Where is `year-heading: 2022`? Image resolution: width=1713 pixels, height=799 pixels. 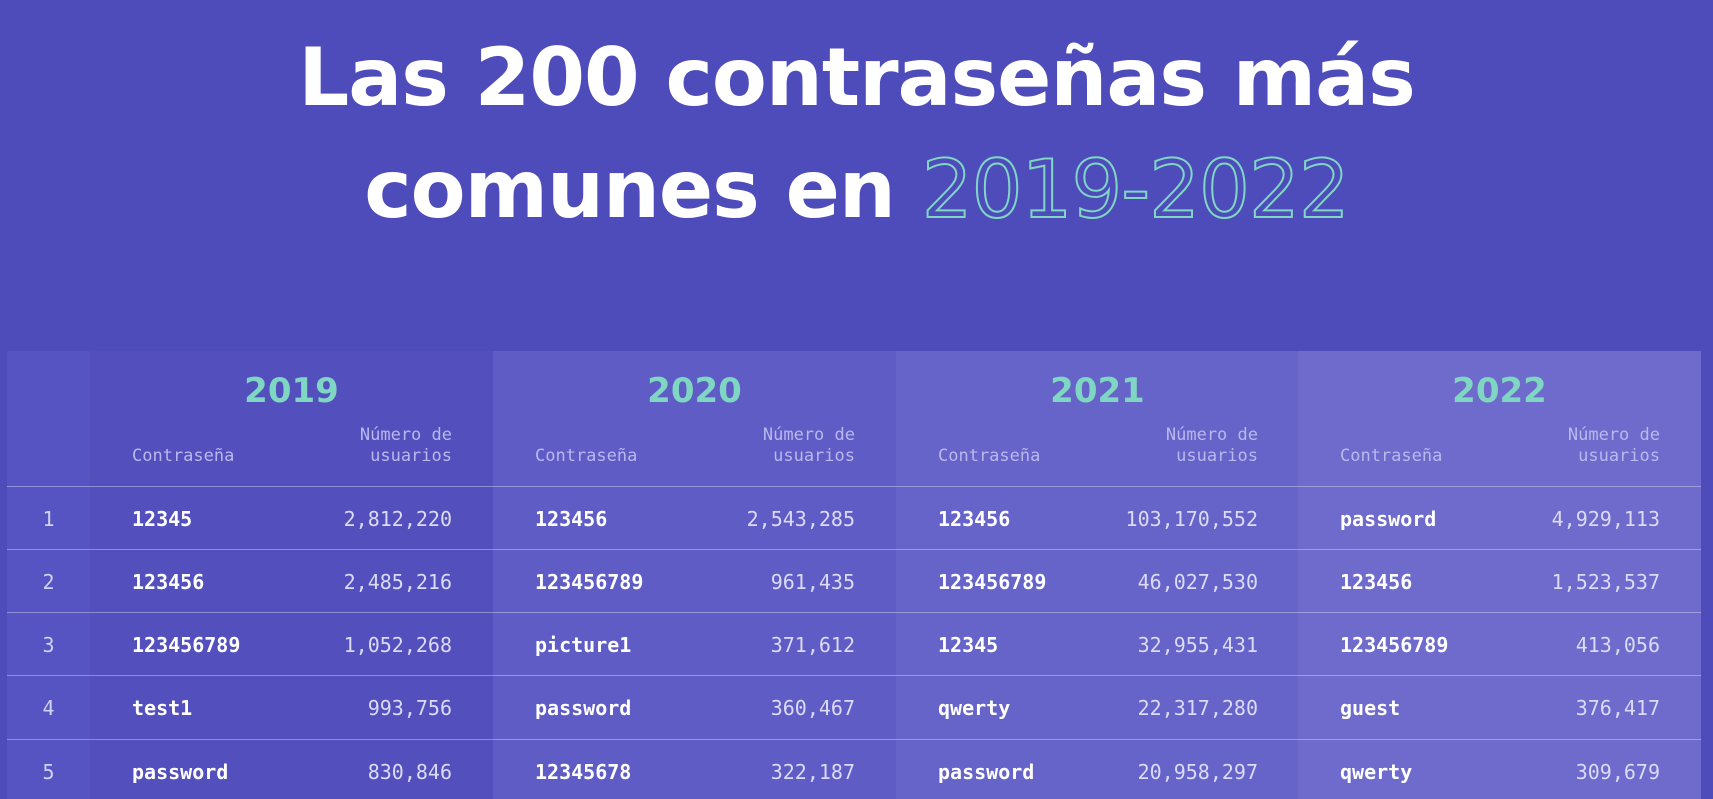 year-heading: 2022 is located at coordinates (1499, 391).